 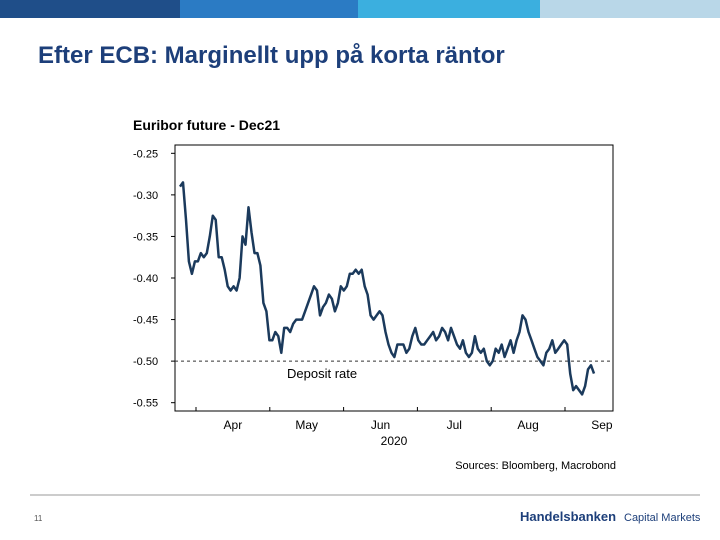 I want to click on y-tick-label: -0.45, so click(x=145, y=321).